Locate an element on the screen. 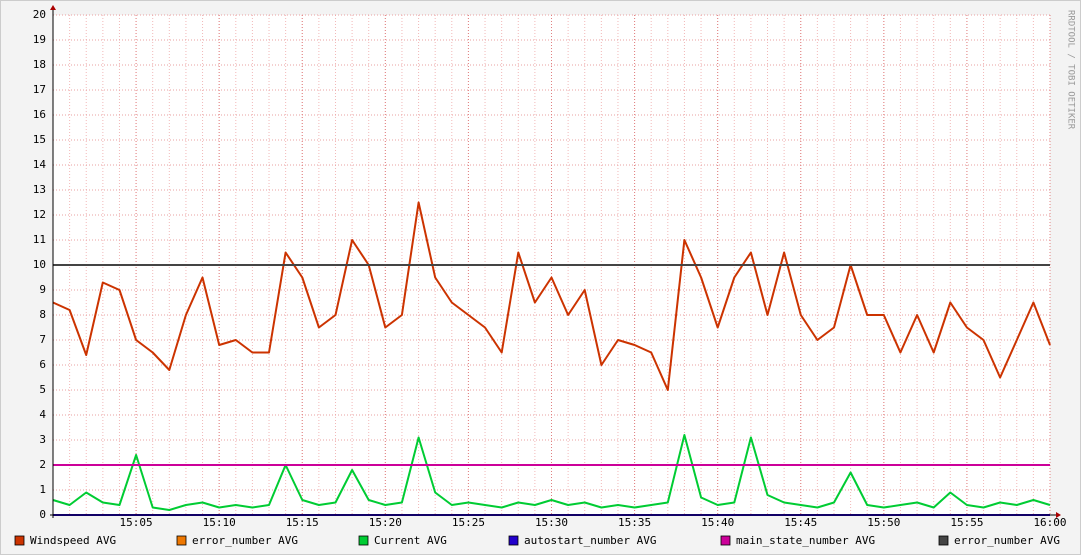  y-tick-label: 12 is located at coordinates (39, 214).